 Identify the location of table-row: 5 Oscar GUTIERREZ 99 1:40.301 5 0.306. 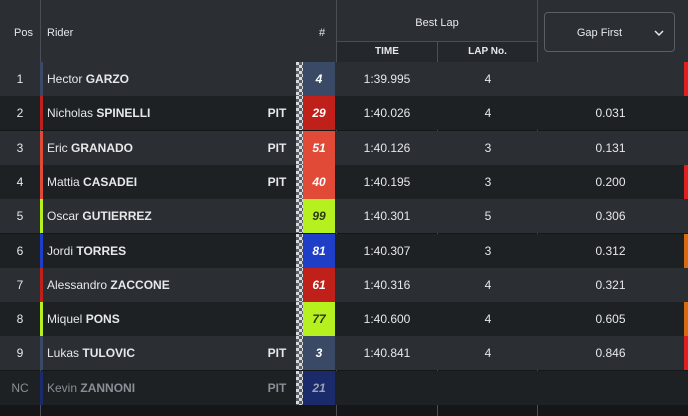
(344, 216).